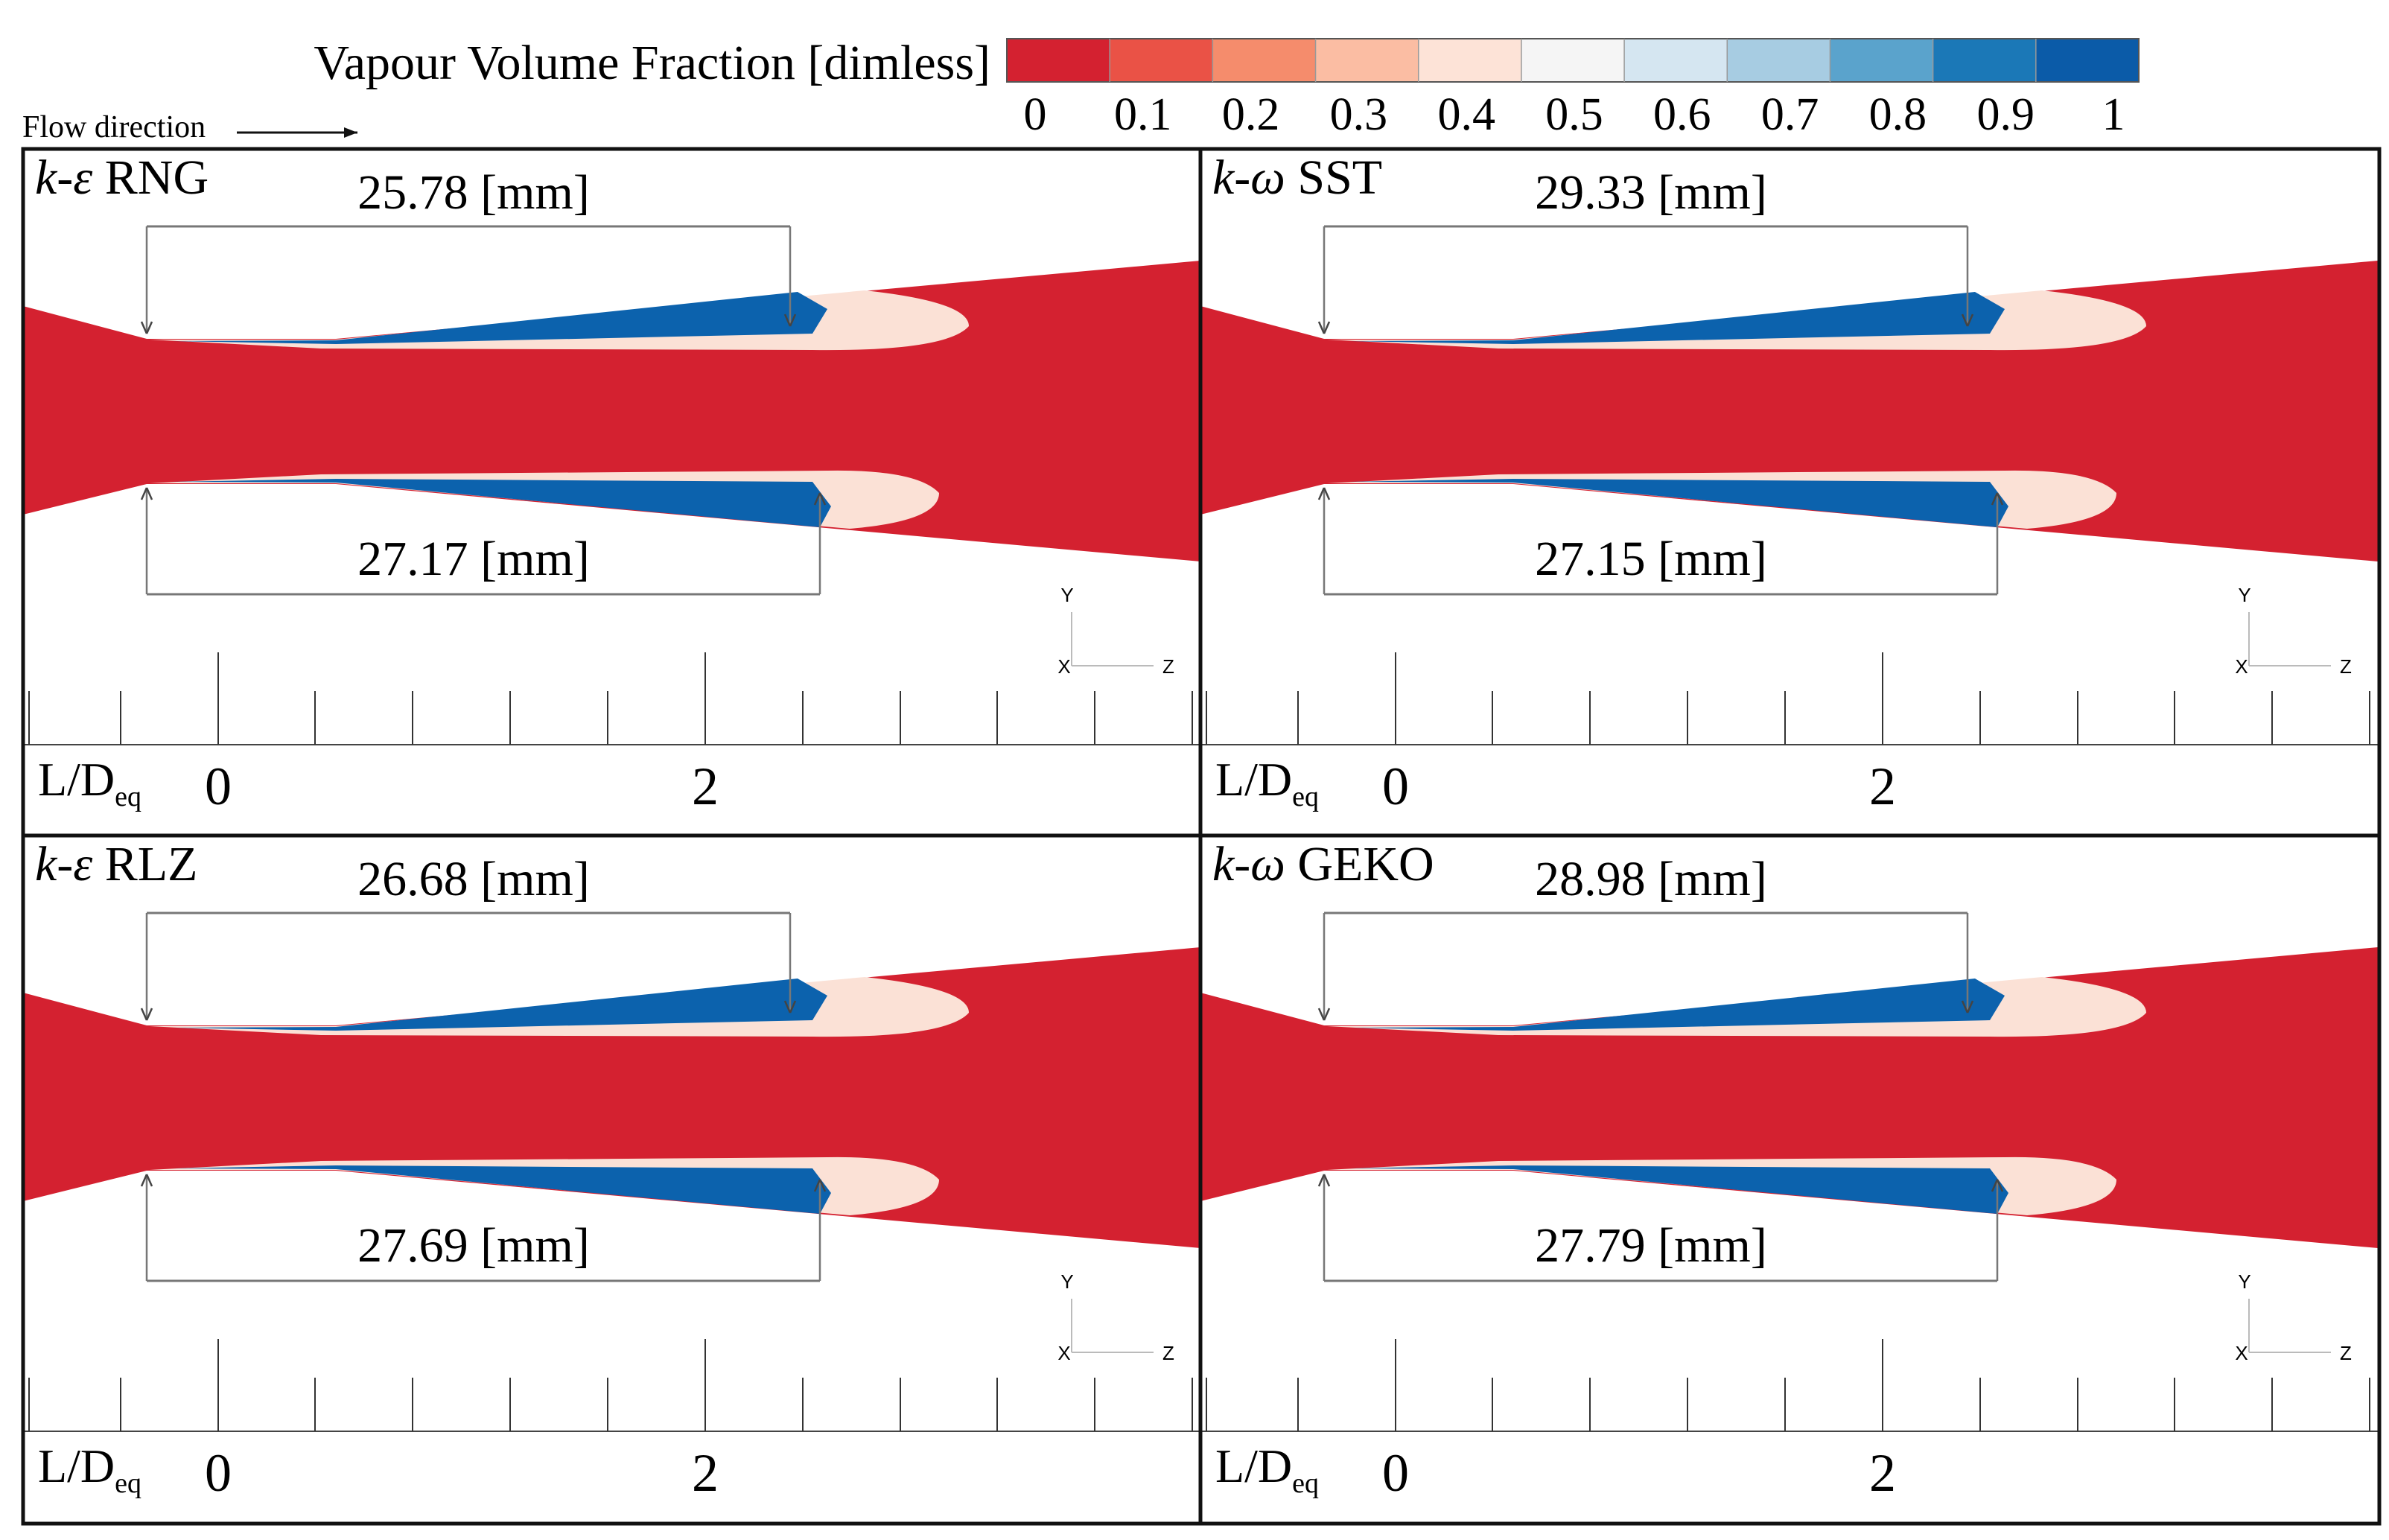 The image size is (2389, 1540). Describe the element at coordinates (144, 864) in the screenshot. I see `model-name: RLZ` at that location.